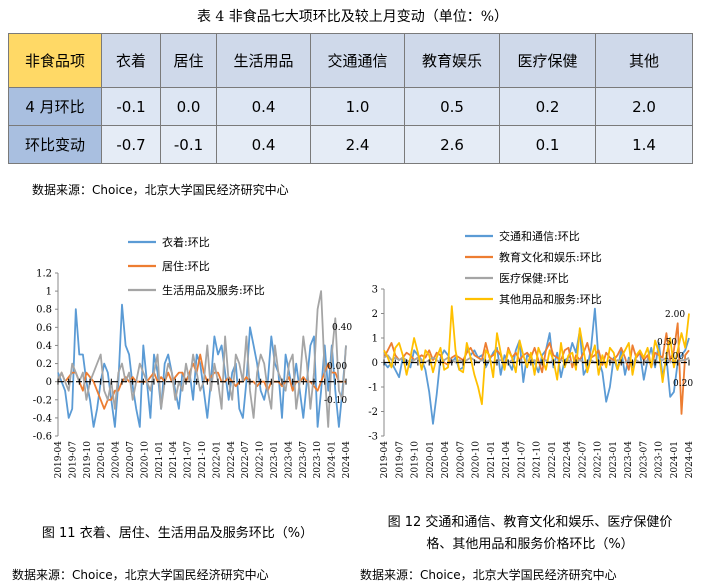 The height and width of the screenshot is (583, 705). What do you see at coordinates (44, 274) in the screenshot?
I see `y-tick-label: 1.2` at bounding box center [44, 274].